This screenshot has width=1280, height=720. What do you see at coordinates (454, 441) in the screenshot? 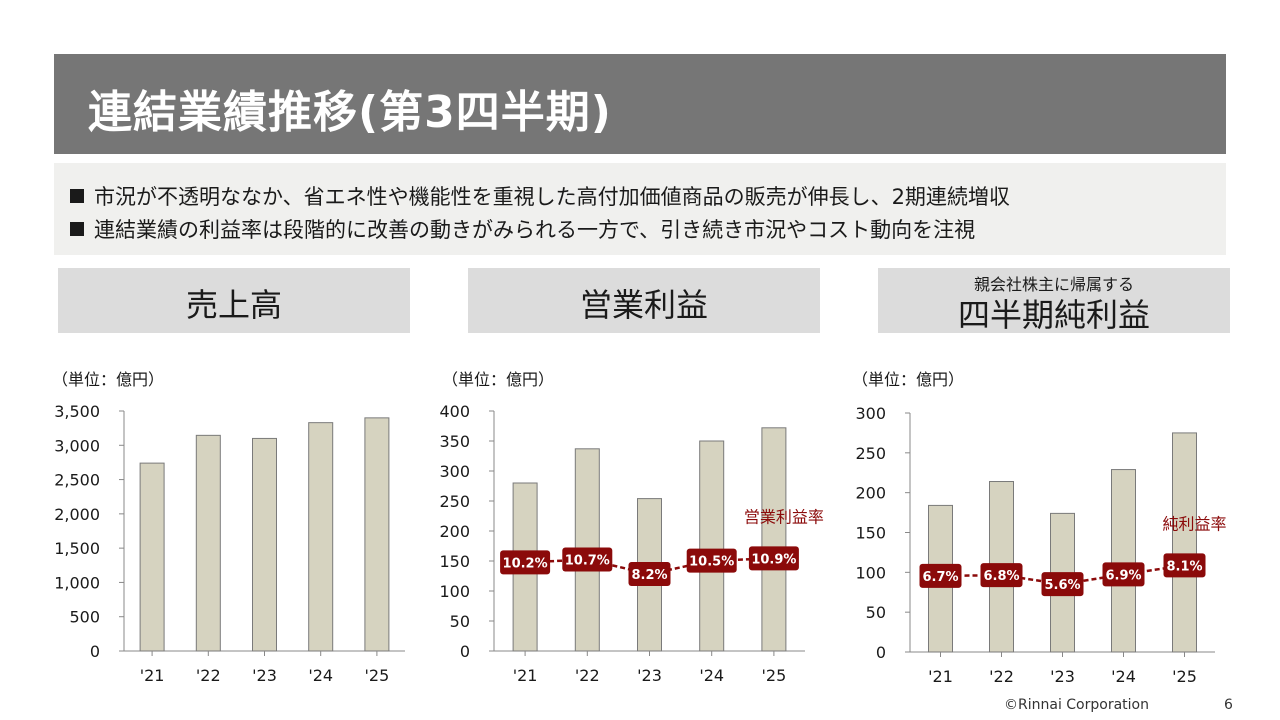
I see `y-tick-label: 350` at bounding box center [454, 441].